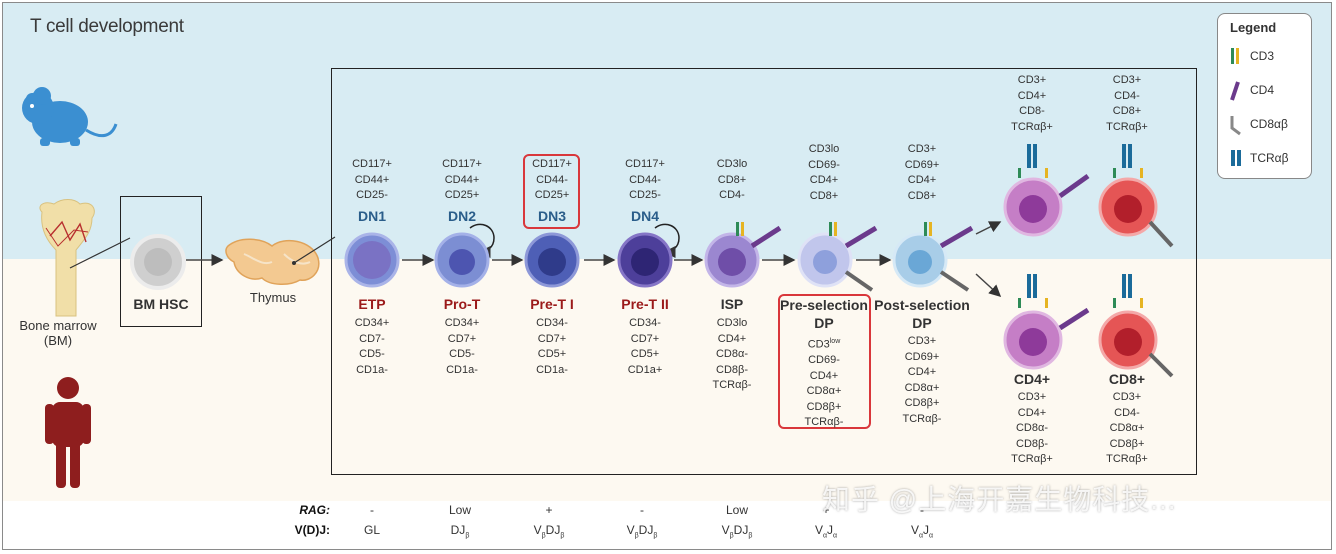 The image size is (1336, 554). What do you see at coordinates (462, 346) in the screenshot?
I see `pro-t-bottom-markers: CD34+ CD7+ CD5- CD1a-` at bounding box center [462, 346].